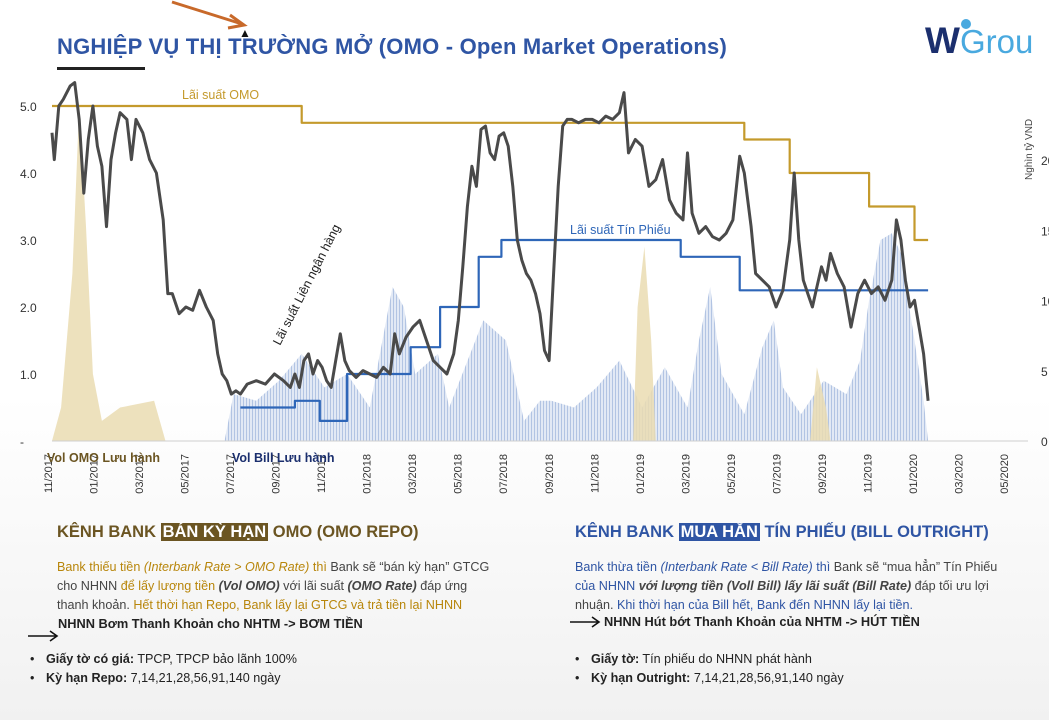 This screenshot has width=1049, height=720. Describe the element at coordinates (209, 15) in the screenshot. I see `annotation-arrow-icon` at that location.